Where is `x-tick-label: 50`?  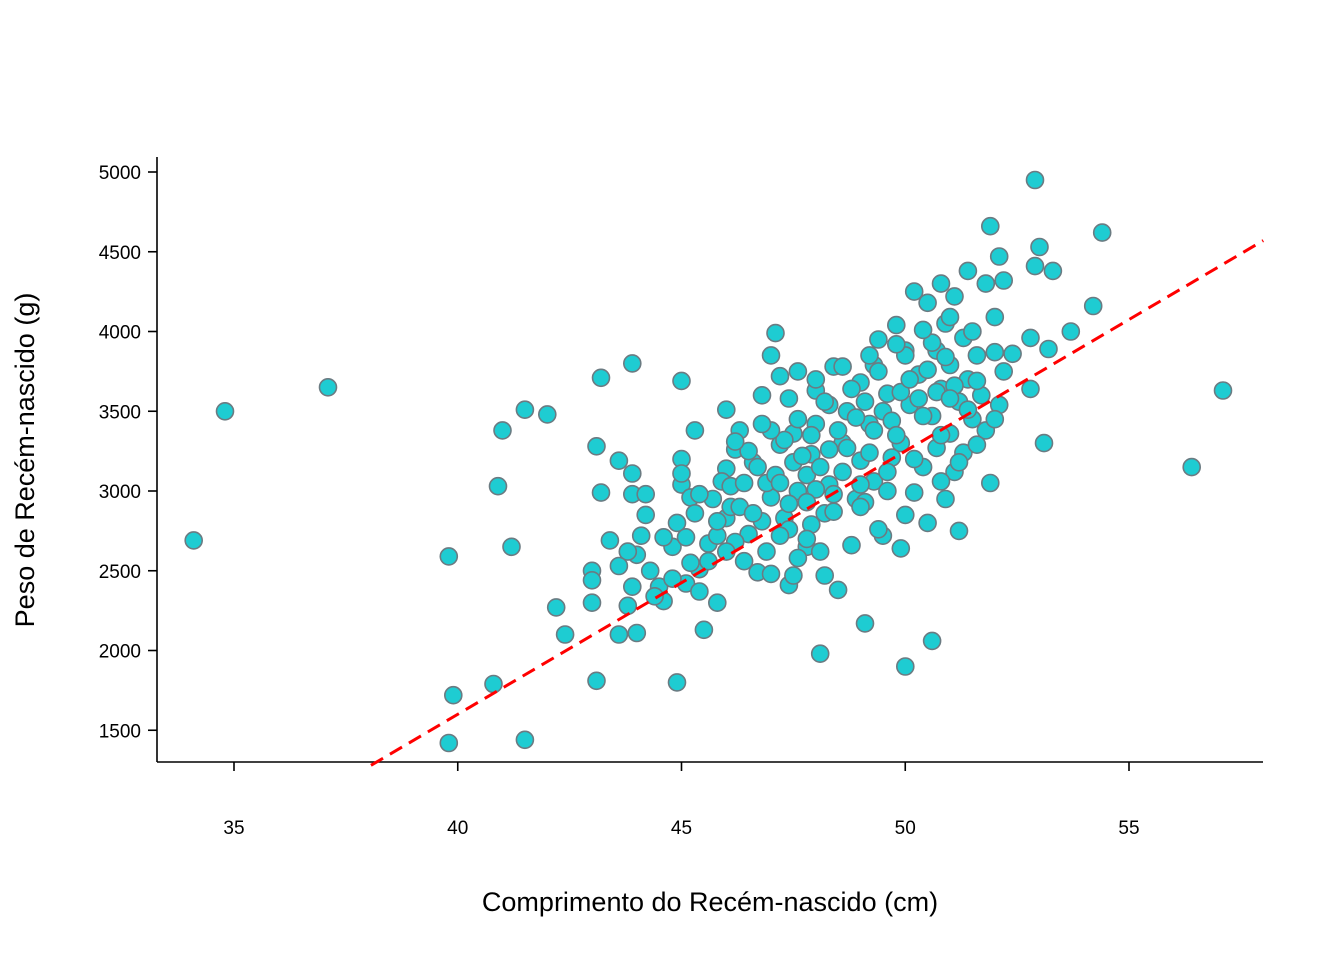 x-tick-label: 50 is located at coordinates (905, 828).